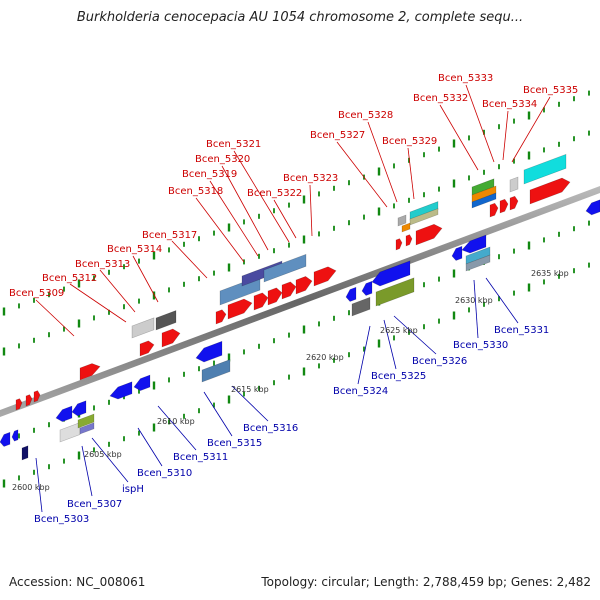  Describe the element at coordinates (103, 454) in the screenshot. I see `scale-label: 2605 kbp` at that location.